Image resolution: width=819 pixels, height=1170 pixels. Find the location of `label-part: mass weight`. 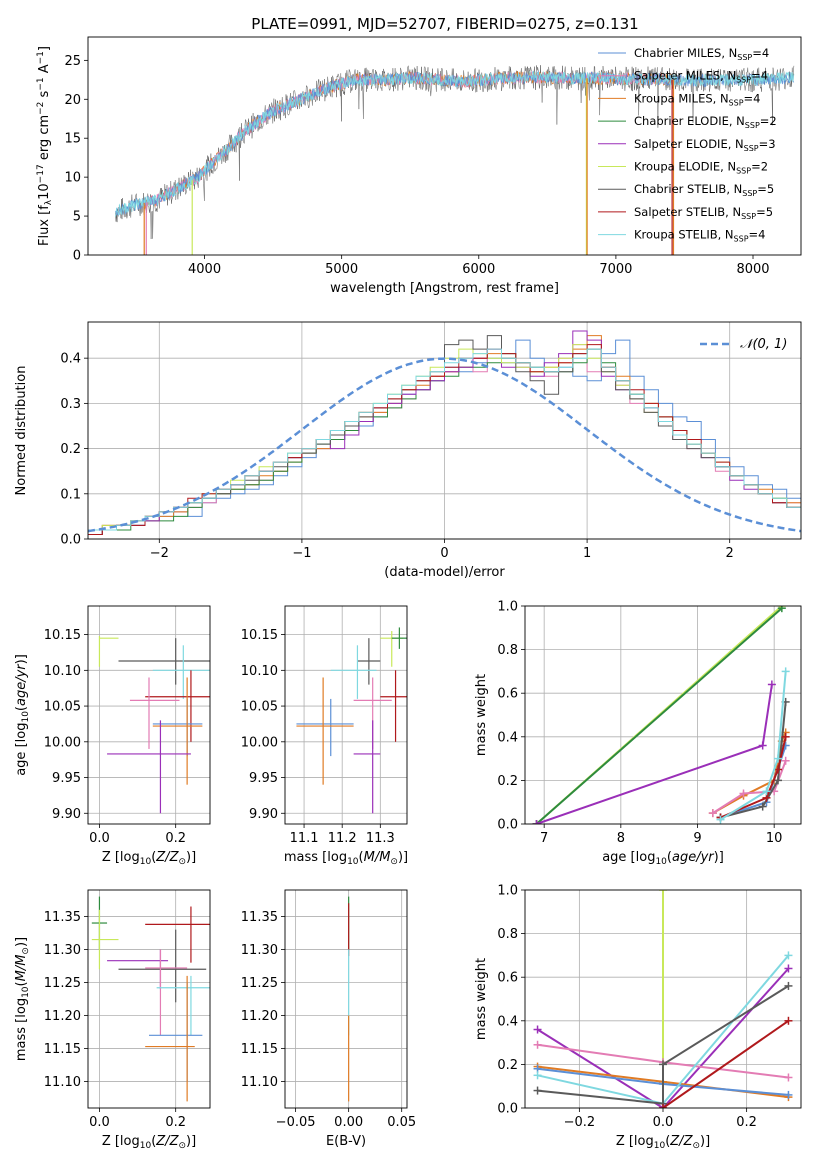

label-part: mass weight is located at coordinates (481, 715).